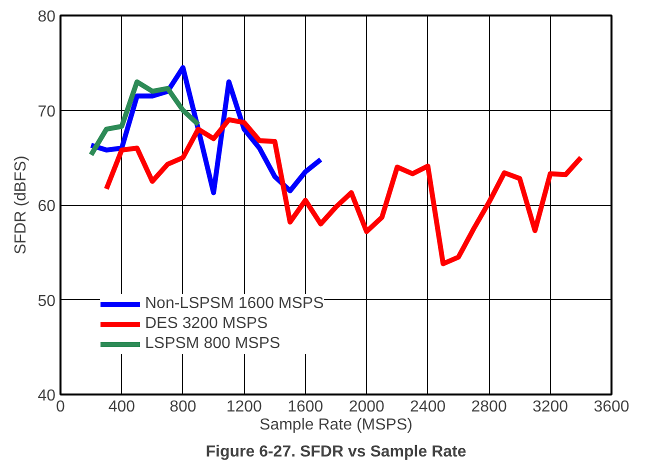 This screenshot has height=471, width=662. I want to click on y-tick-label: 80, so click(47, 17).